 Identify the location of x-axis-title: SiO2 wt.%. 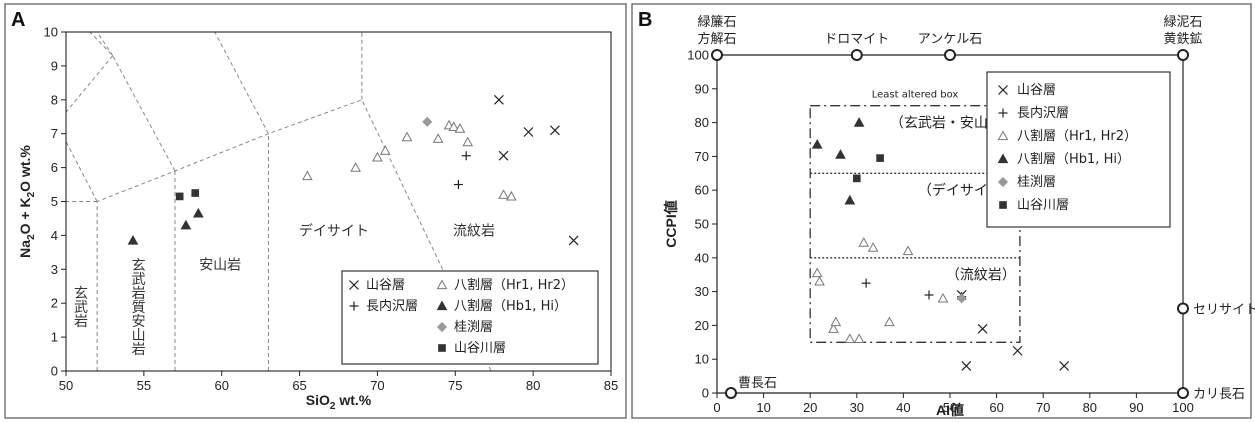
(339, 402).